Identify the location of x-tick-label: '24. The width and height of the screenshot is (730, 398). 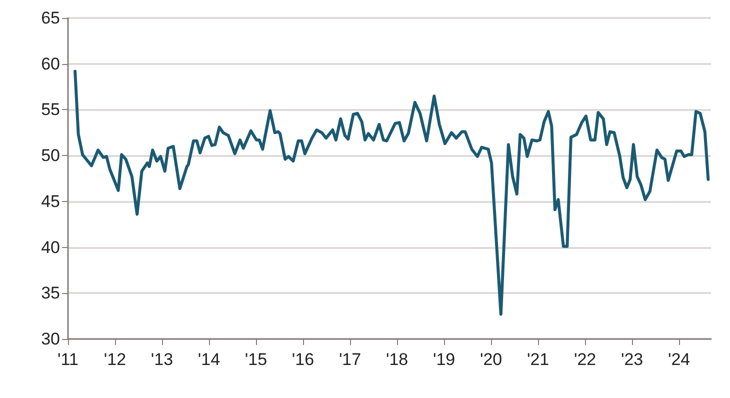
(679, 359).